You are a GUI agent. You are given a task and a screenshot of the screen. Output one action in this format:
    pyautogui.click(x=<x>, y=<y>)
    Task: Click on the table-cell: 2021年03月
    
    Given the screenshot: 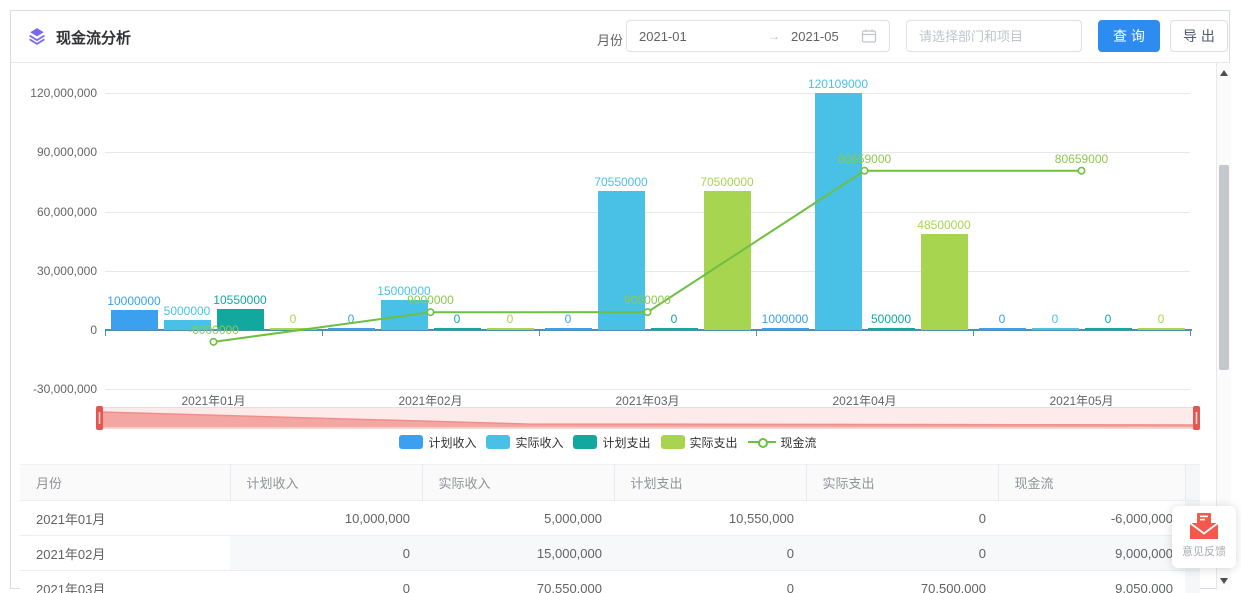 What is the action you would take?
    pyautogui.click(x=125, y=581)
    